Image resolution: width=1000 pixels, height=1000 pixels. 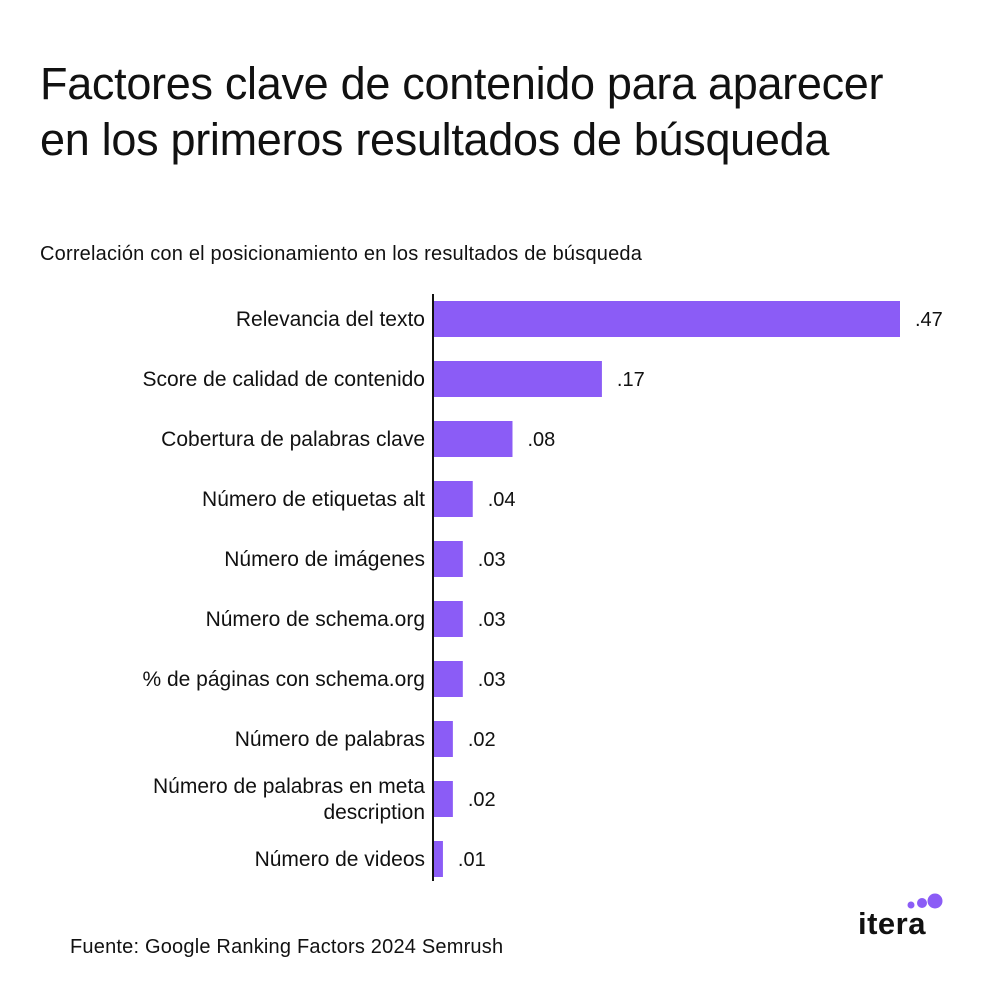 What do you see at coordinates (541, 440) in the screenshot?
I see `data-label: .08` at bounding box center [541, 440].